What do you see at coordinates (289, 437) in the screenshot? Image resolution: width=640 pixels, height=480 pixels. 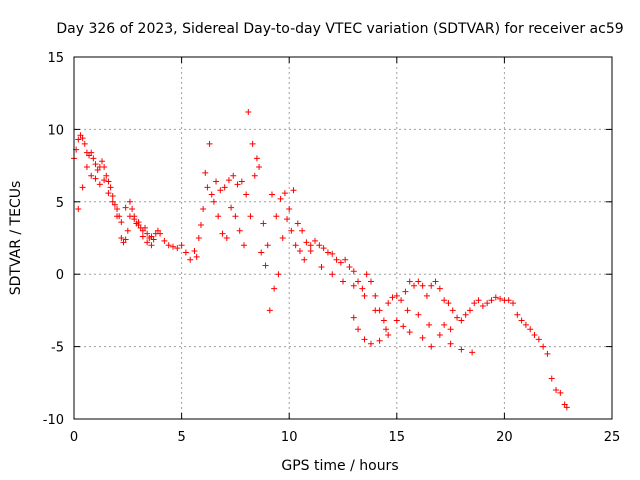 I see `x-tick-label: 10` at bounding box center [289, 437].